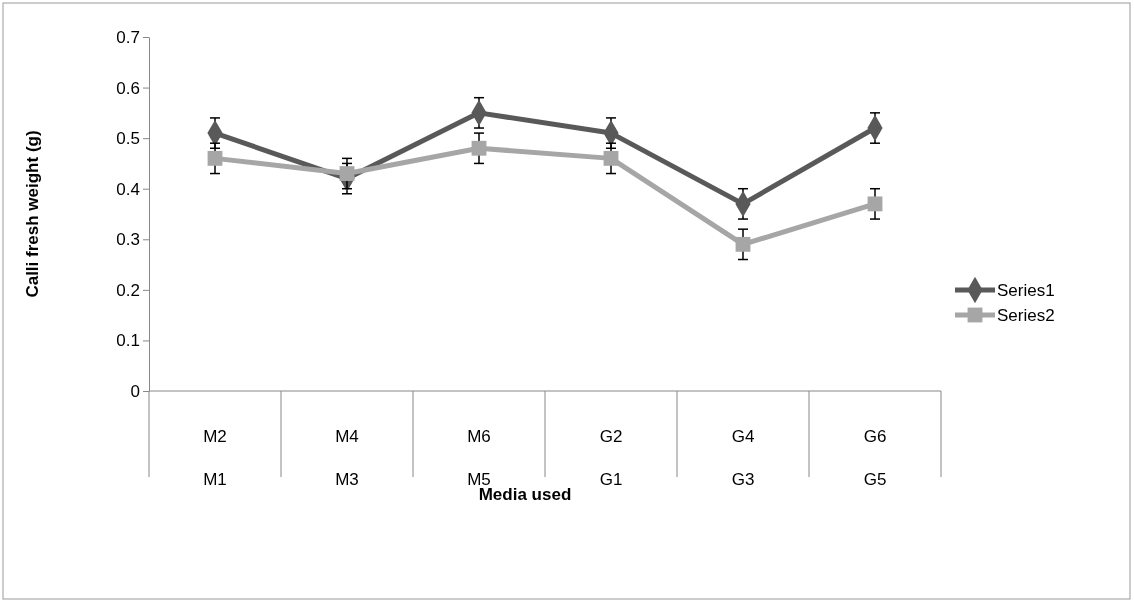 Image resolution: width=1134 pixels, height=602 pixels. I want to click on category-label: G2 G1, so click(611, 458).